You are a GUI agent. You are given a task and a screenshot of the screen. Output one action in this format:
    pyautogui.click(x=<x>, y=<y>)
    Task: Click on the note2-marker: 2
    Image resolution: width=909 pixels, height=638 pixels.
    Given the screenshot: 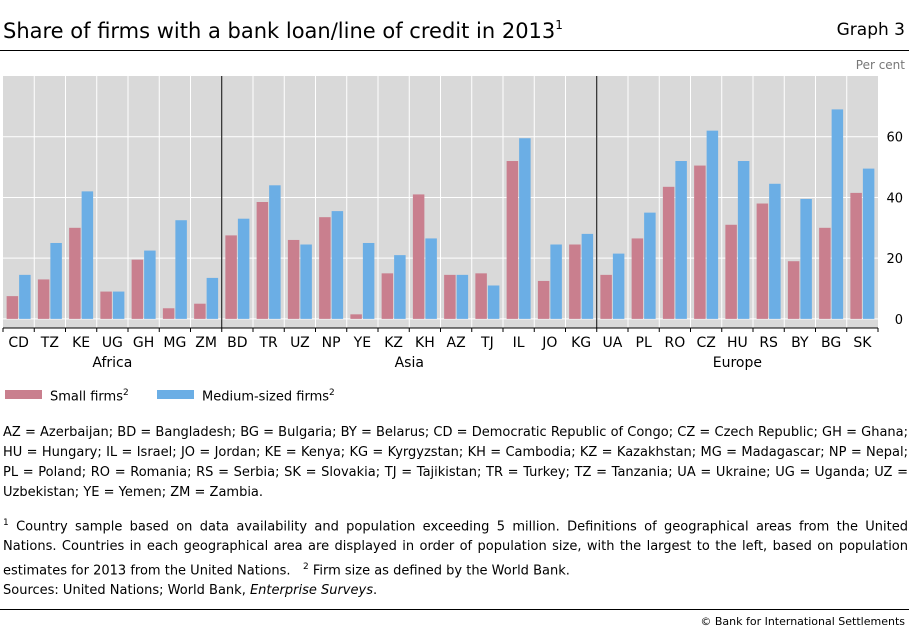 What is the action you would take?
    pyautogui.click(x=305, y=567)
    